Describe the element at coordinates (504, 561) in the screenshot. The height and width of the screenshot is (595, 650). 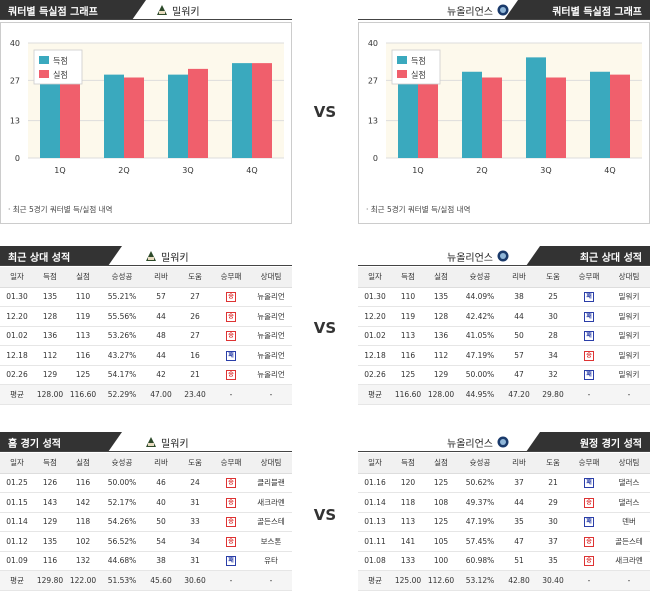
I see `table-row: 01.08 133 100 60.98% 51 35 승 새크라멘` at that location.